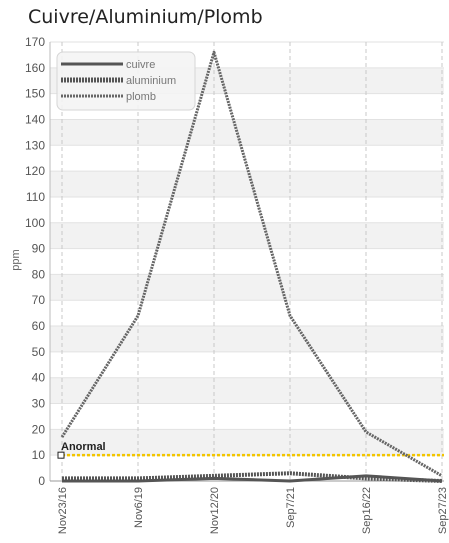 The width and height of the screenshot is (449, 543). What do you see at coordinates (291, 507) in the screenshot?
I see `x-tick-label: Sep7/21` at bounding box center [291, 507].